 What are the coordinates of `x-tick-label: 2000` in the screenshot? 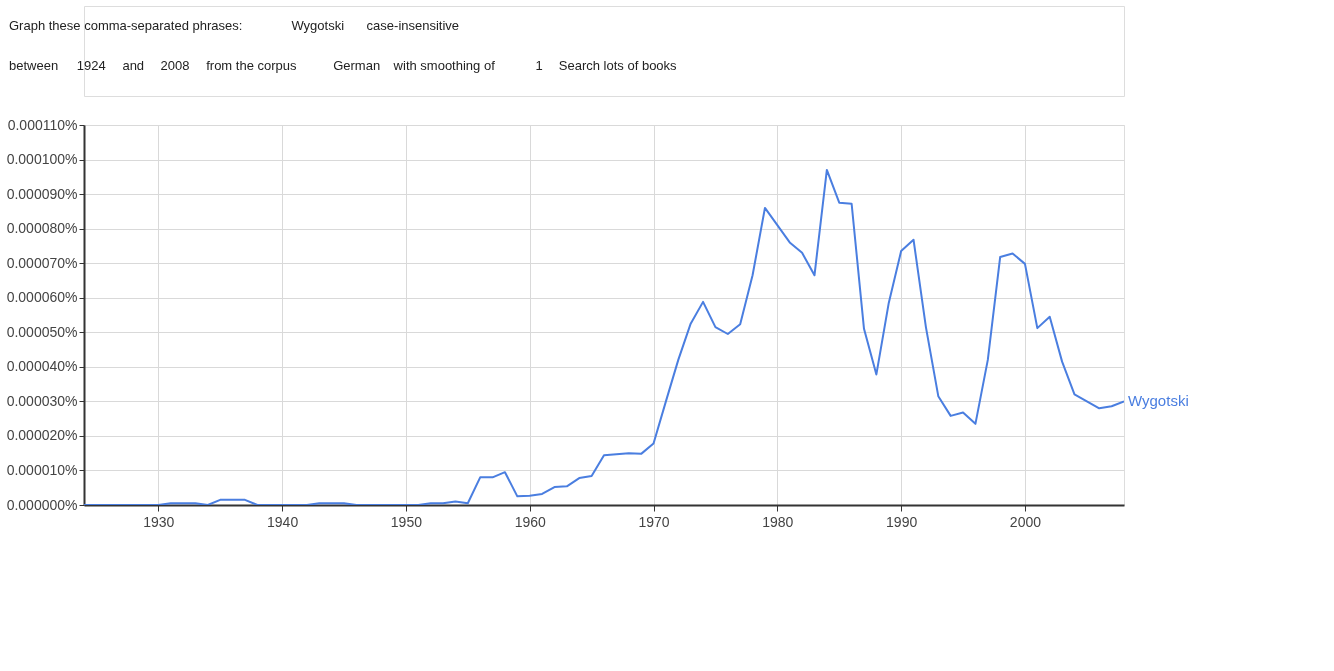 It's located at (1025, 521).